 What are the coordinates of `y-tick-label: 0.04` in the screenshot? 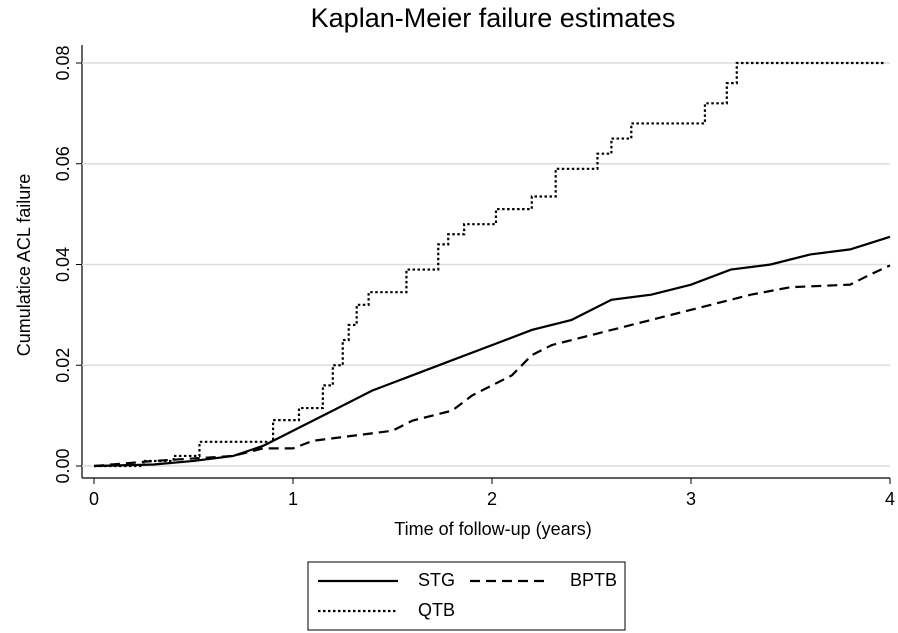 It's located at (63, 264).